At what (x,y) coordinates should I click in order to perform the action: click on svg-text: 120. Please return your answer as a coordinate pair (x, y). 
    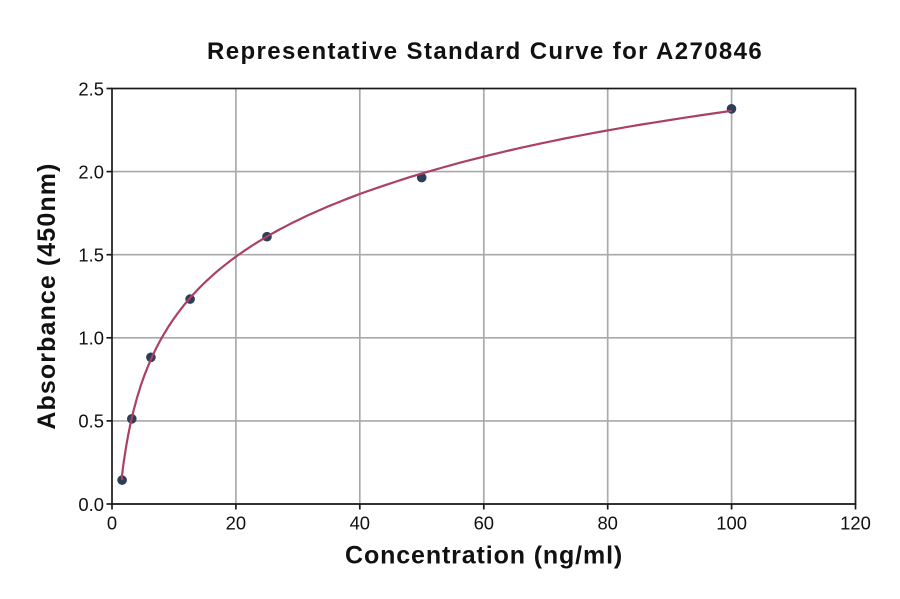
    Looking at the image, I should click on (855, 522).